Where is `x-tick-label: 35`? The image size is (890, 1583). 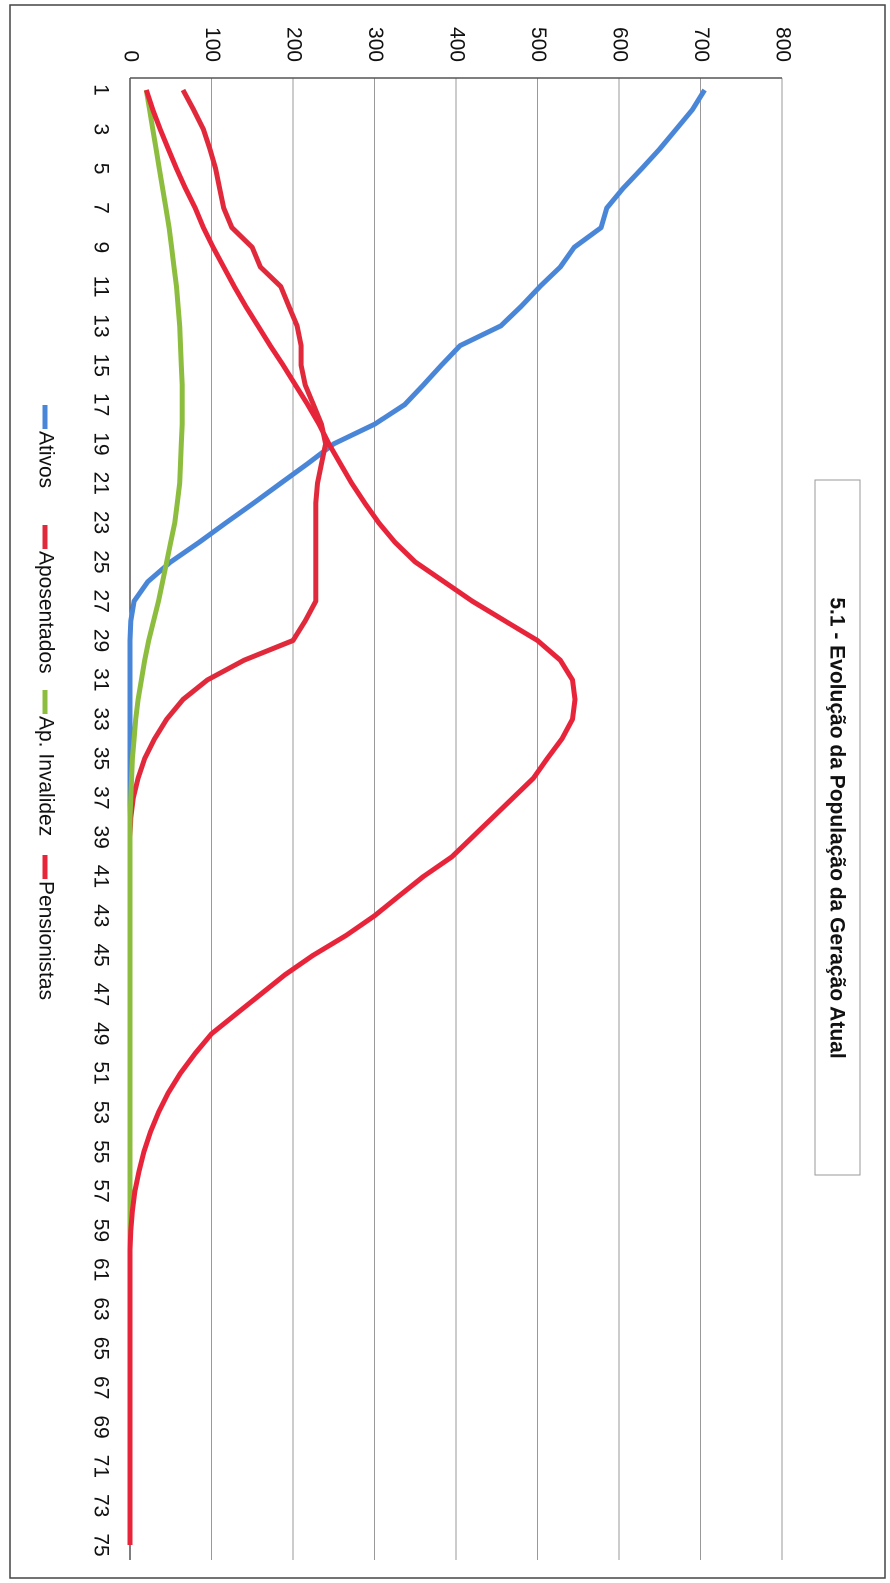
x-tick-label: 35 is located at coordinates (100, 758).